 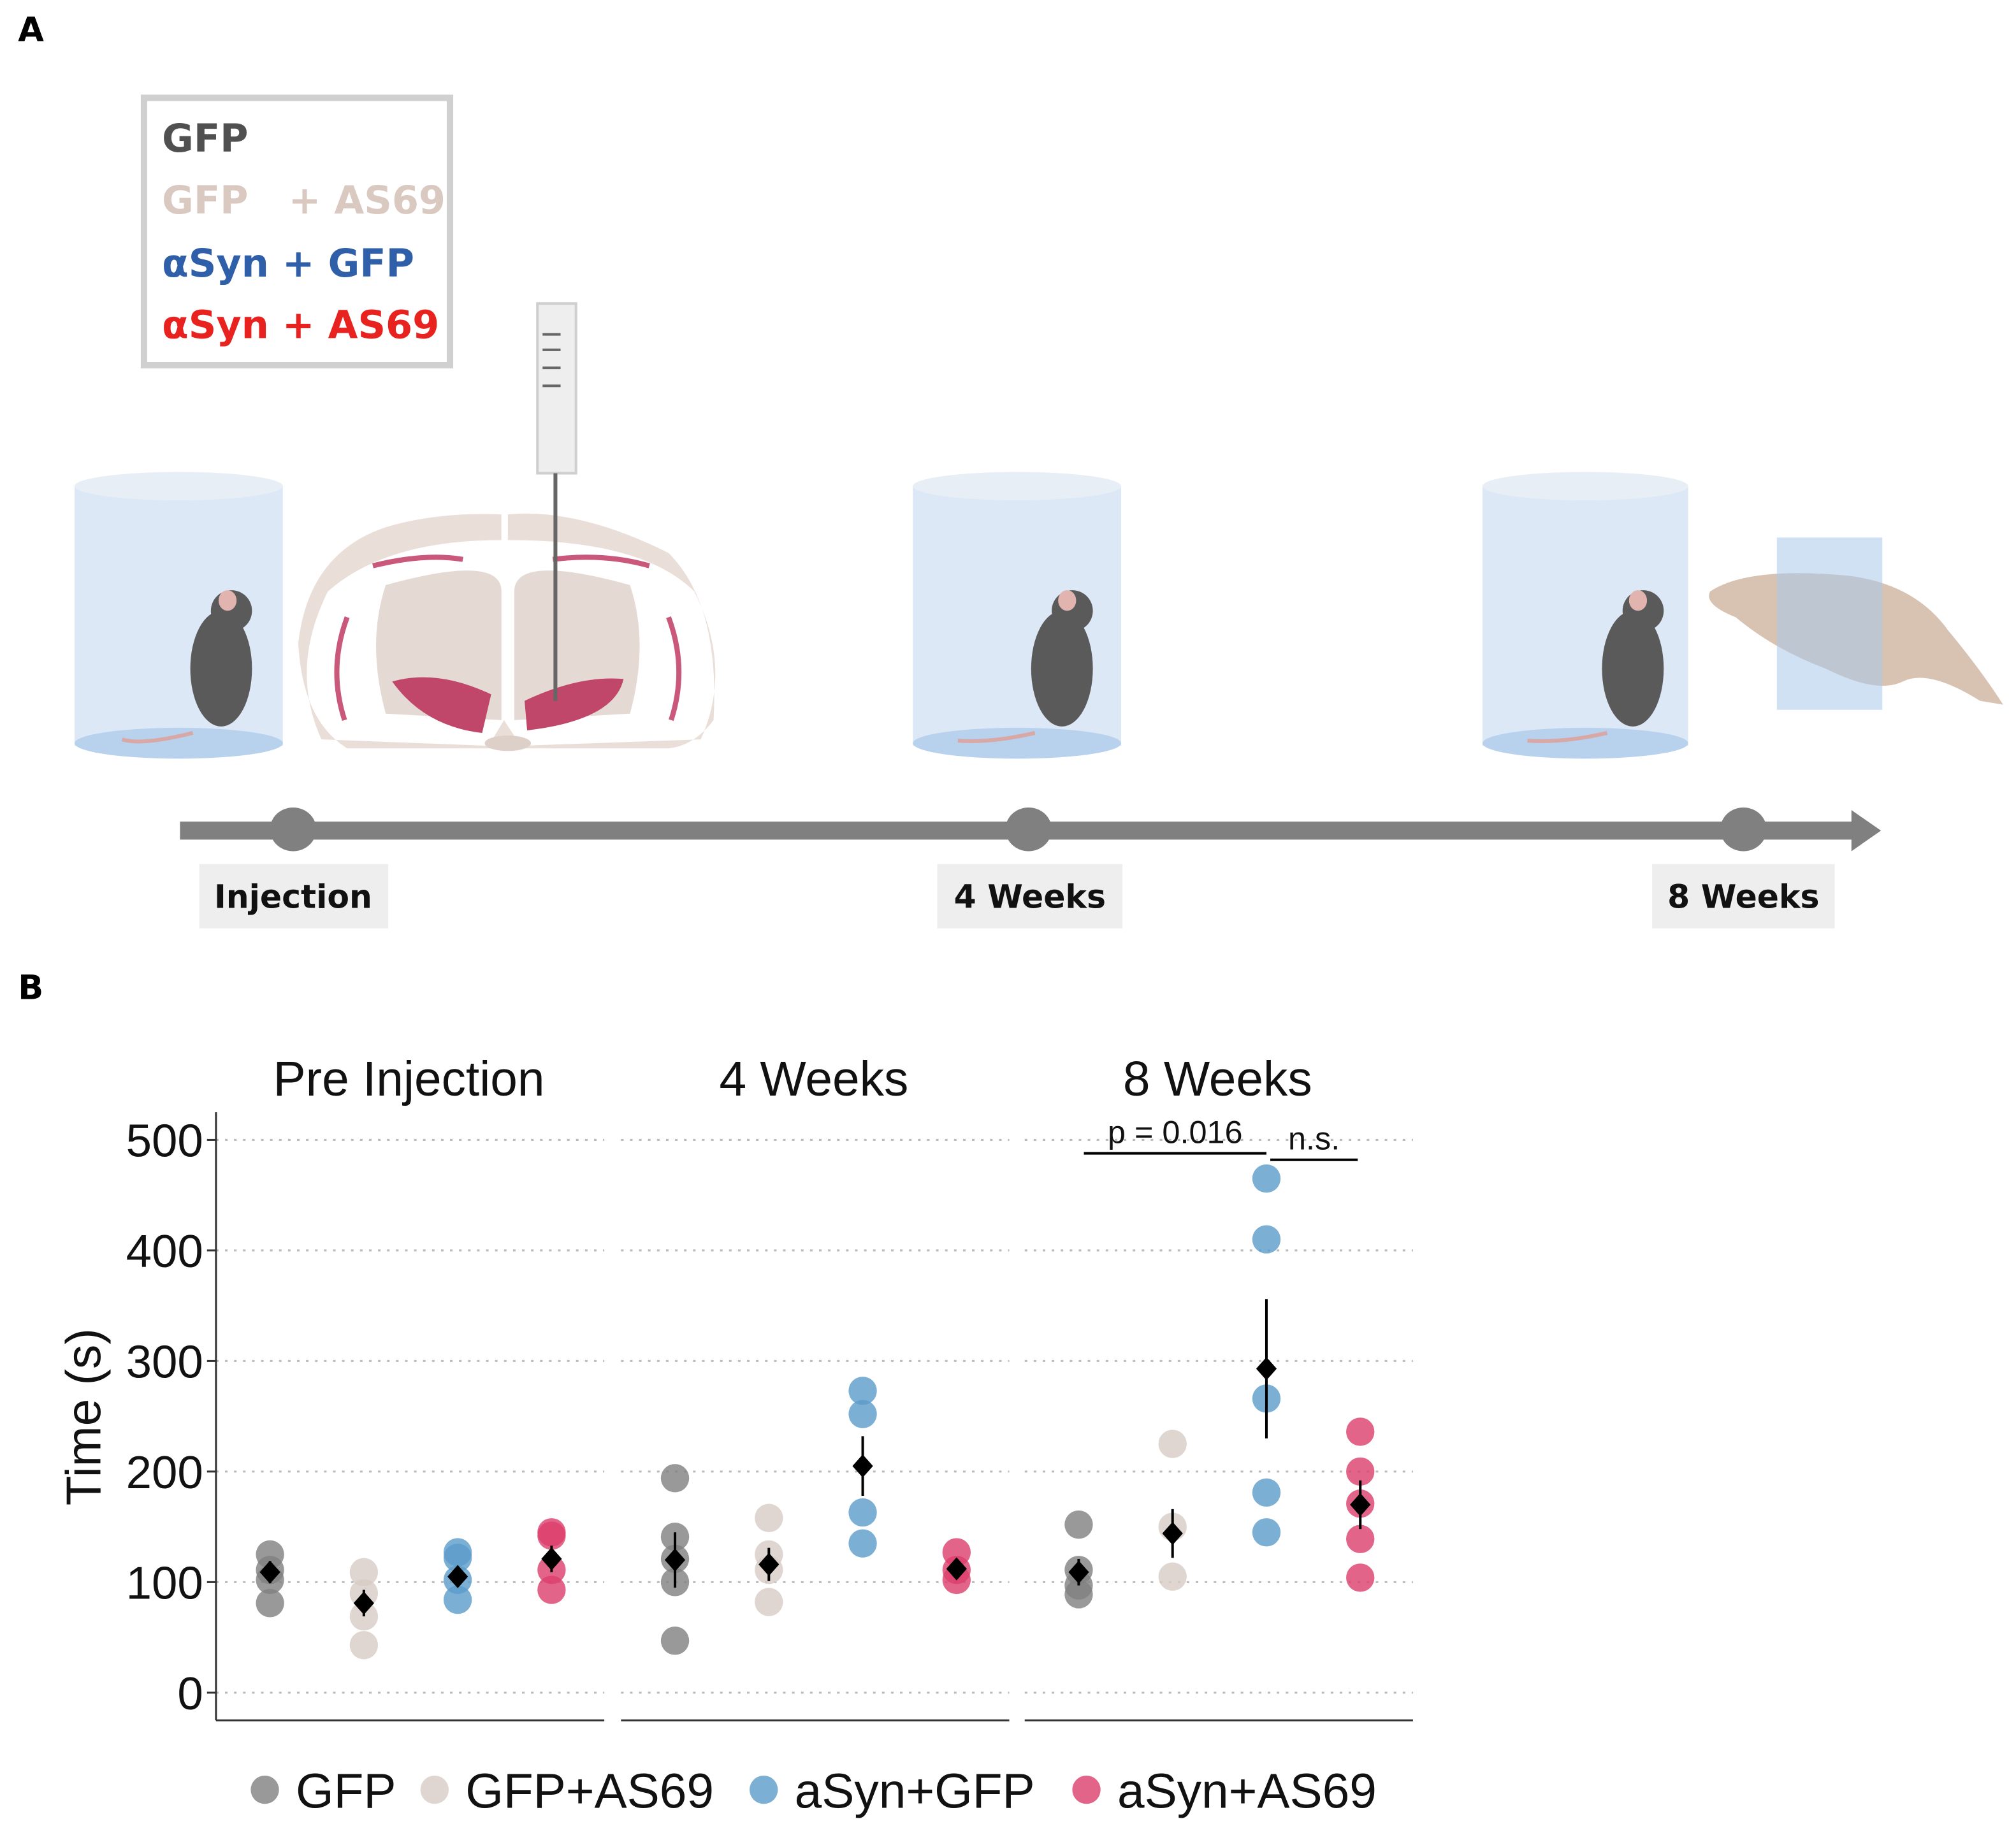 What do you see at coordinates (288, 264) in the screenshot?
I see `legend-text: αSyn + GFP` at bounding box center [288, 264].